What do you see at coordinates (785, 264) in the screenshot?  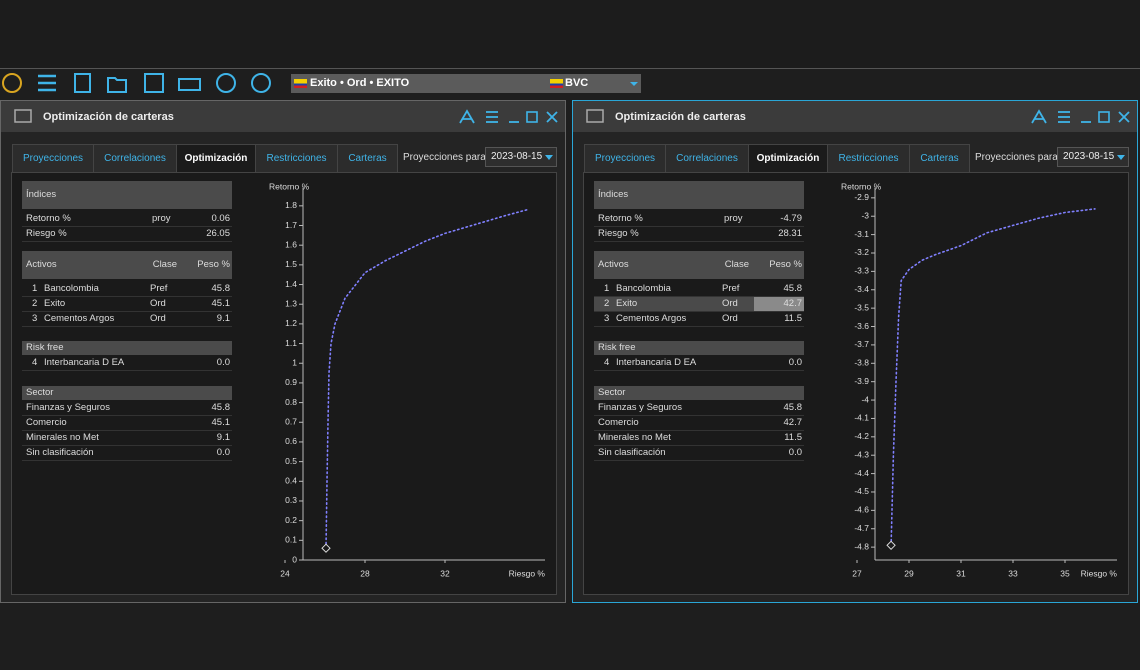 I see `column-header: Peso %` at bounding box center [785, 264].